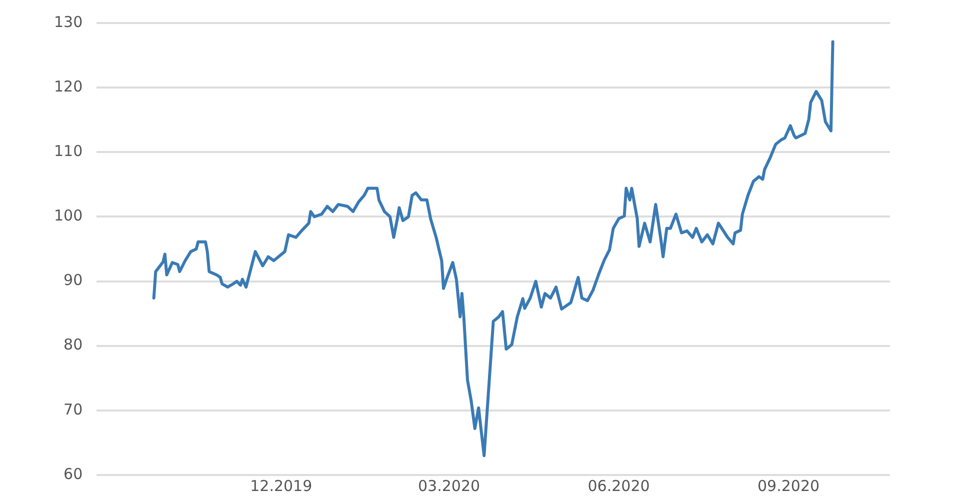 Image resolution: width=962 pixels, height=503 pixels. Describe the element at coordinates (68, 21) in the screenshot. I see `y-tick-label: 130` at that location.